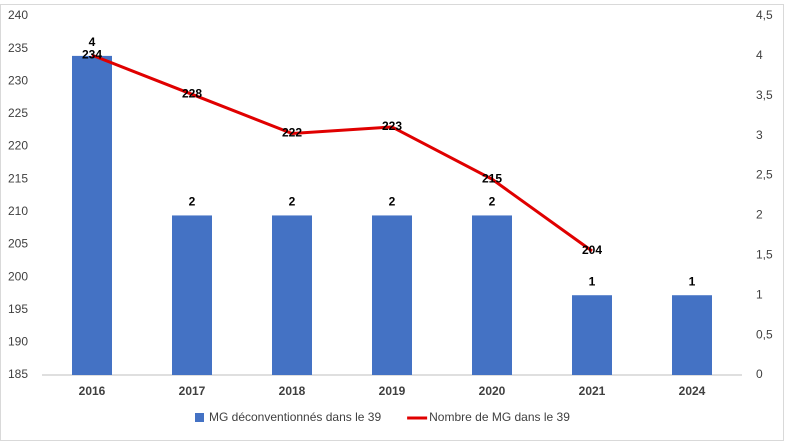 This screenshot has height=445, width=785. What do you see at coordinates (92, 54) in the screenshot?
I see `data-label: 234` at bounding box center [92, 54].